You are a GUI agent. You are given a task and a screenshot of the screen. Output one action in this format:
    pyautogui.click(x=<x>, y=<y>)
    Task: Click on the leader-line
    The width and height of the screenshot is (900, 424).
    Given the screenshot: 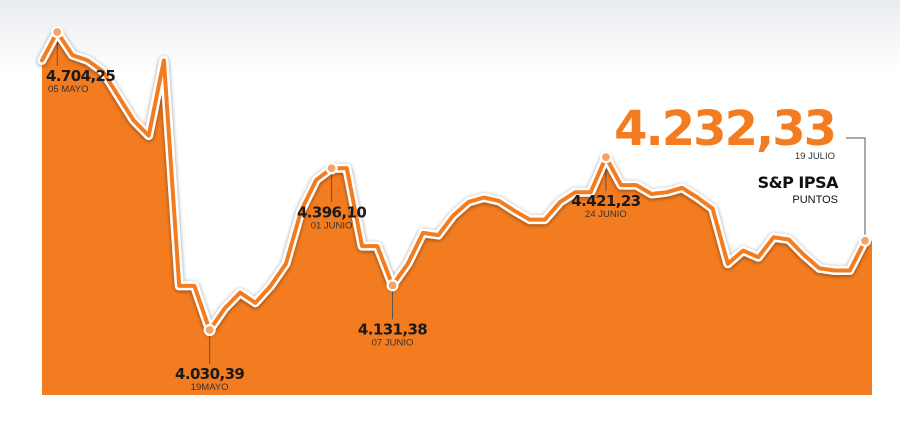 What is the action you would take?
    pyautogui.click(x=856, y=186)
    